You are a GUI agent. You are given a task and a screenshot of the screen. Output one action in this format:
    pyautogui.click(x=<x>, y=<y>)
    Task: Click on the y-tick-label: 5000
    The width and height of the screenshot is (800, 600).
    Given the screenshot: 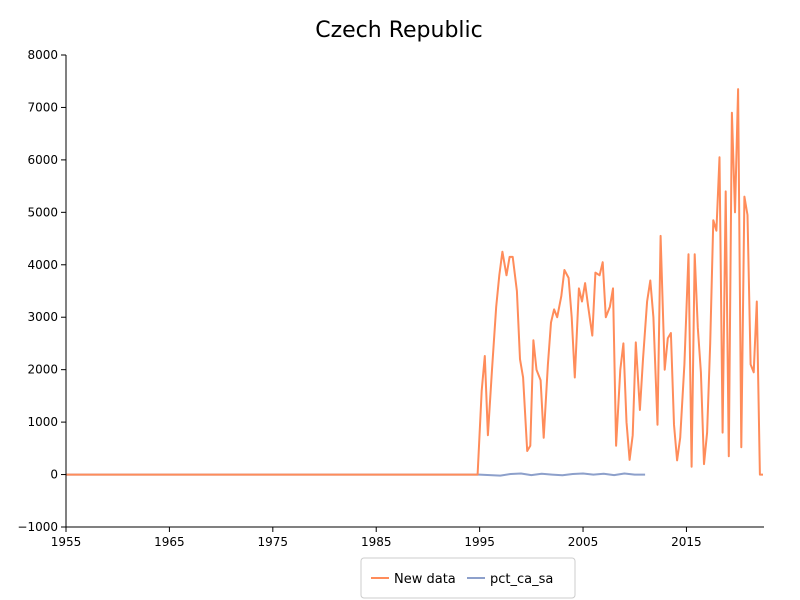 What is the action you would take?
    pyautogui.click(x=42, y=212)
    